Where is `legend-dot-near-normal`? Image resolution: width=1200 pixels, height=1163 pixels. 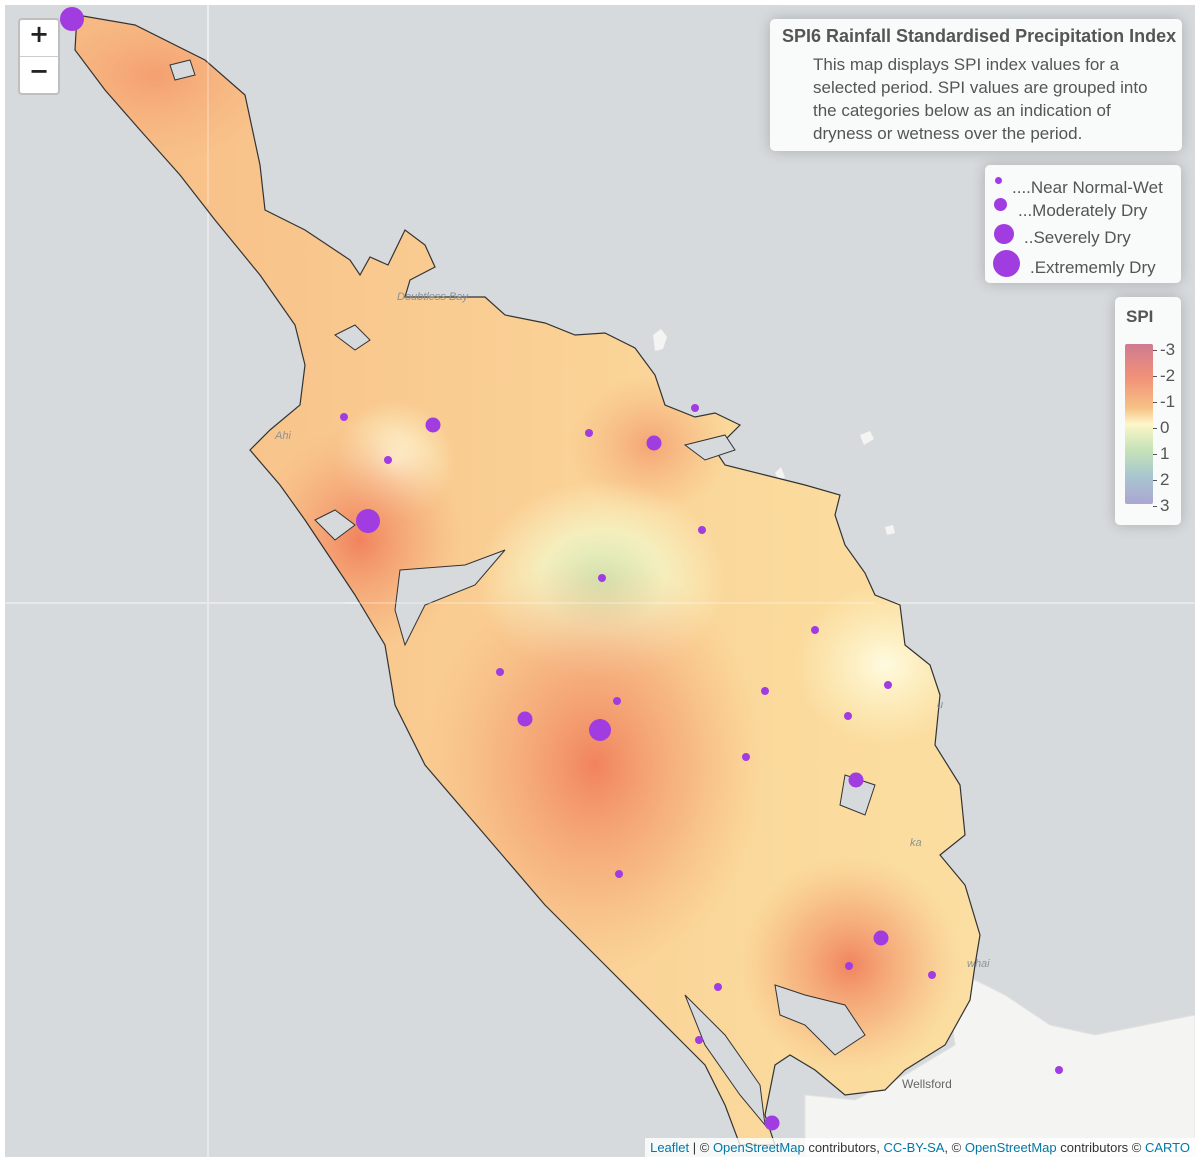
legend-dot-near-normal is located at coordinates (998, 180).